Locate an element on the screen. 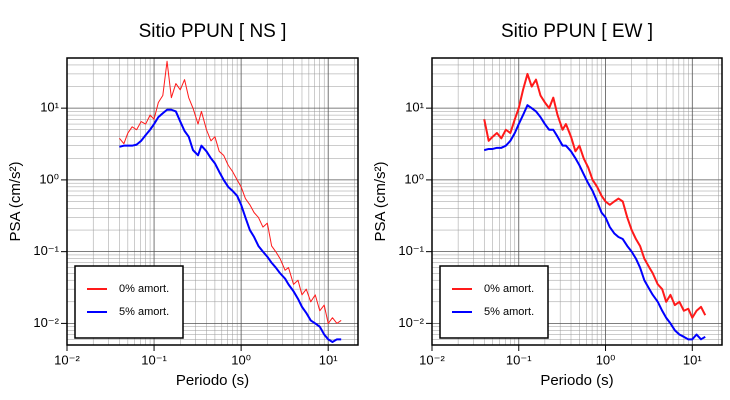 The image size is (730, 400). chart-title: Sitio PPUN [ EW ] is located at coordinates (577, 31).